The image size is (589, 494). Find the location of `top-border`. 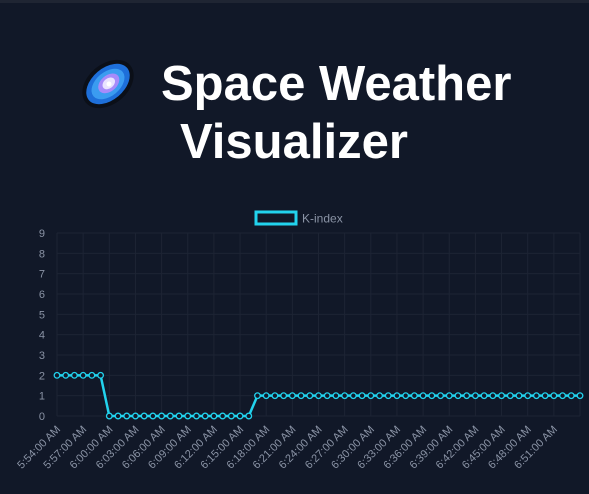

top-border is located at coordinates (294, 1).